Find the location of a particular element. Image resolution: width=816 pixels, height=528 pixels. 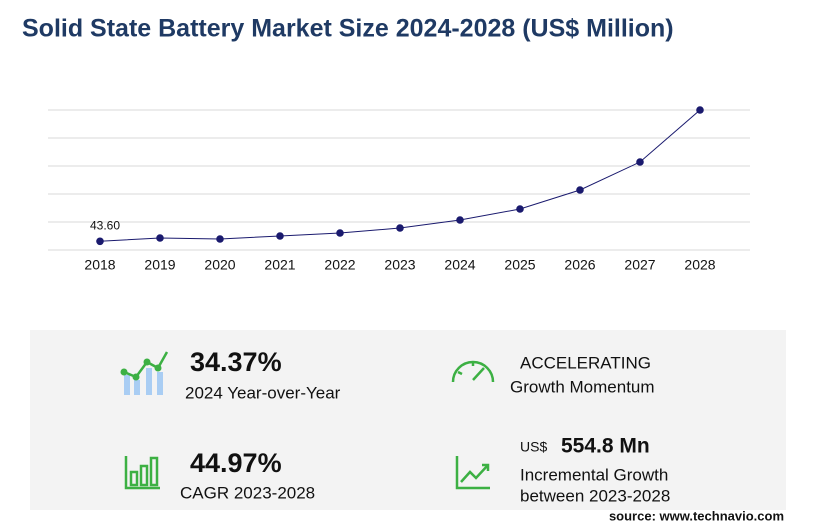

stat-label: CAGR 2023-2028 is located at coordinates (247, 492).